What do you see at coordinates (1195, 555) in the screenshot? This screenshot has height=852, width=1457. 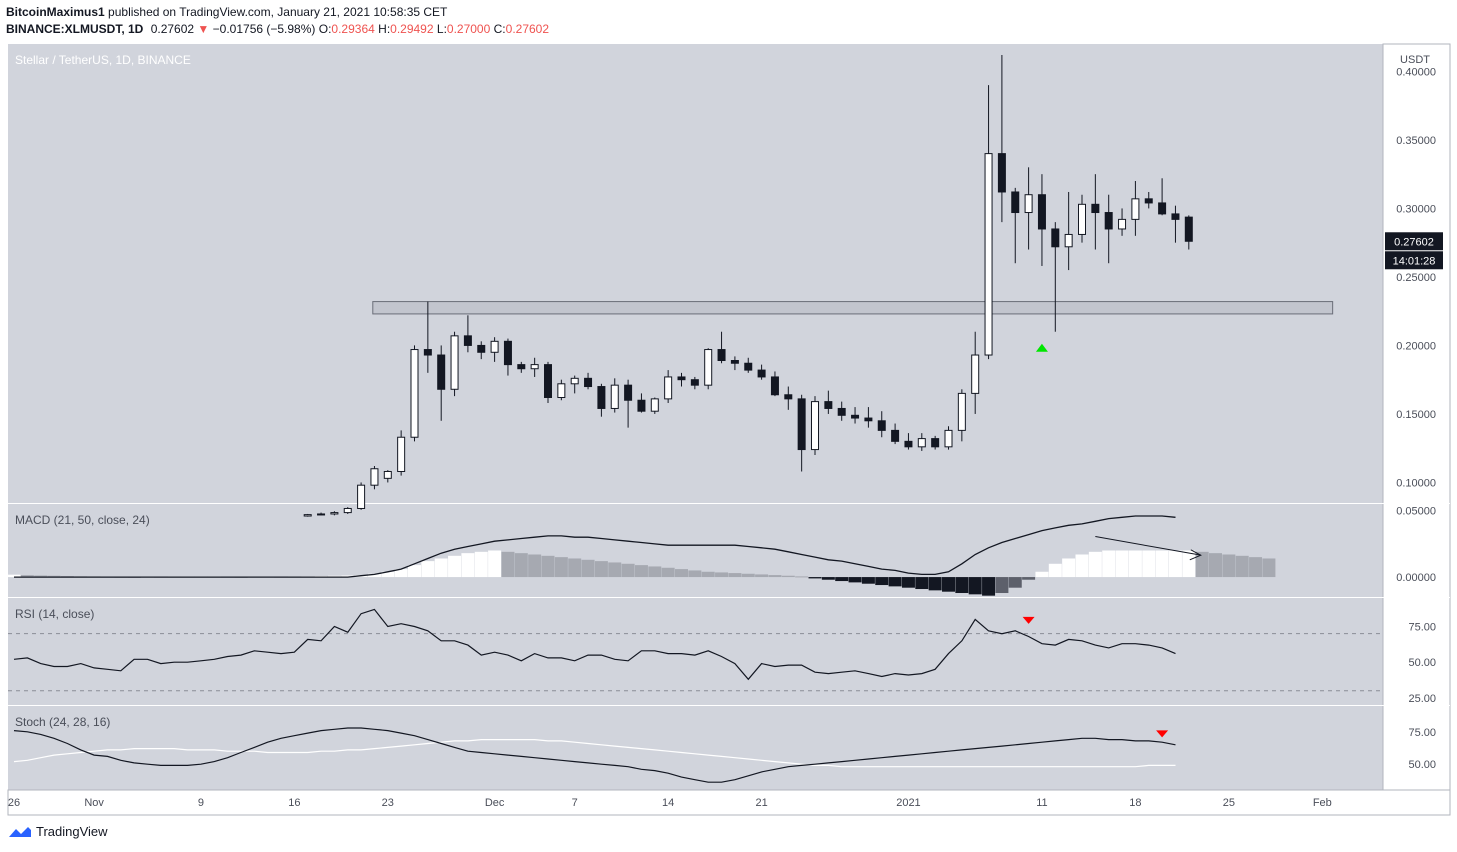 I see `macd-arrowhead-icon` at bounding box center [1195, 555].